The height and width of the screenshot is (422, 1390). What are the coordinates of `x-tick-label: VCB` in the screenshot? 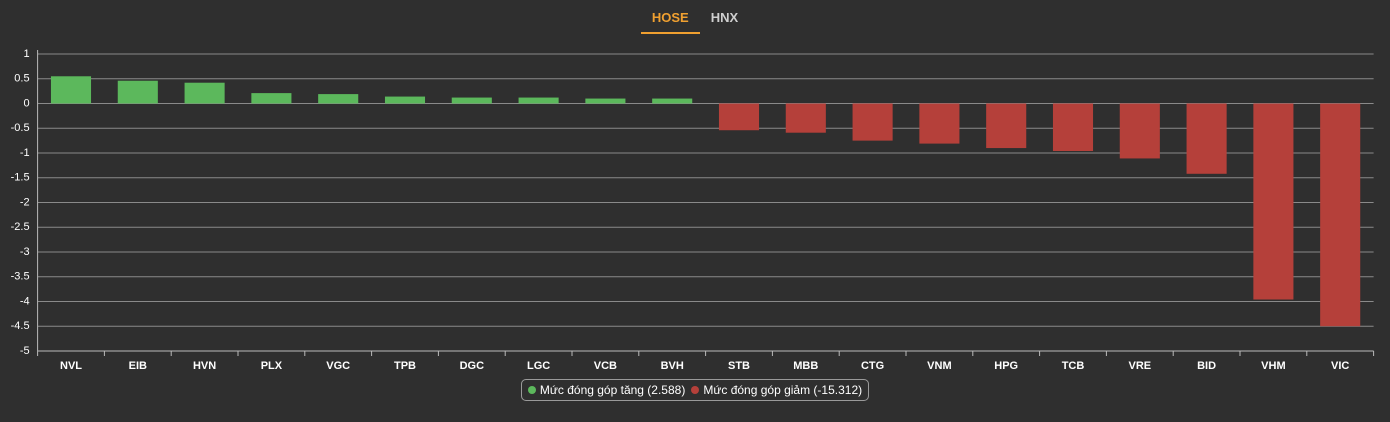 It's located at (605, 366).